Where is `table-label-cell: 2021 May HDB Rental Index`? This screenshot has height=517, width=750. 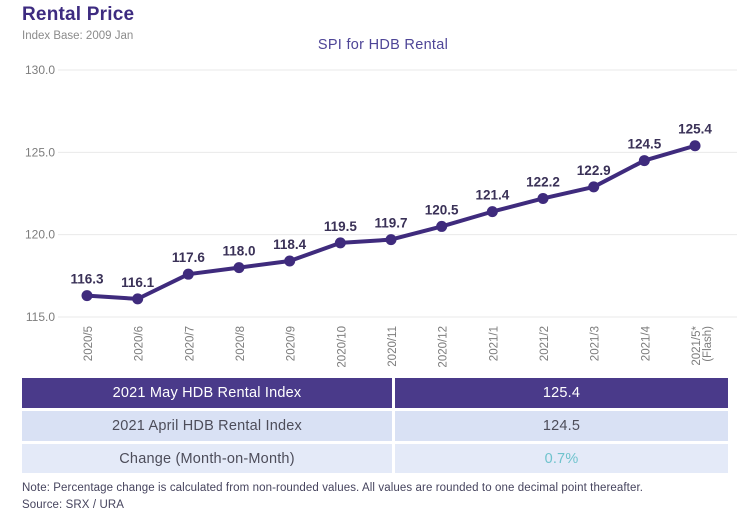 table-label-cell: 2021 May HDB Rental Index is located at coordinates (207, 393).